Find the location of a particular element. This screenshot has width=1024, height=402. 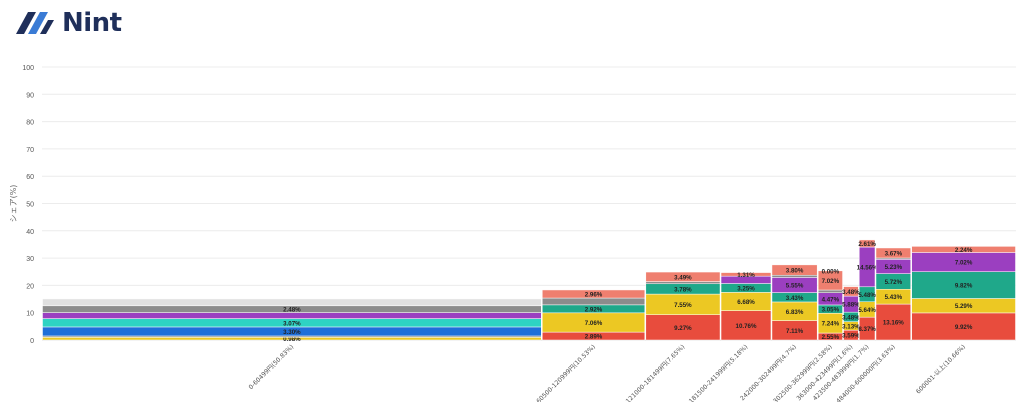

segment-label: 2.48% is located at coordinates (292, 310).